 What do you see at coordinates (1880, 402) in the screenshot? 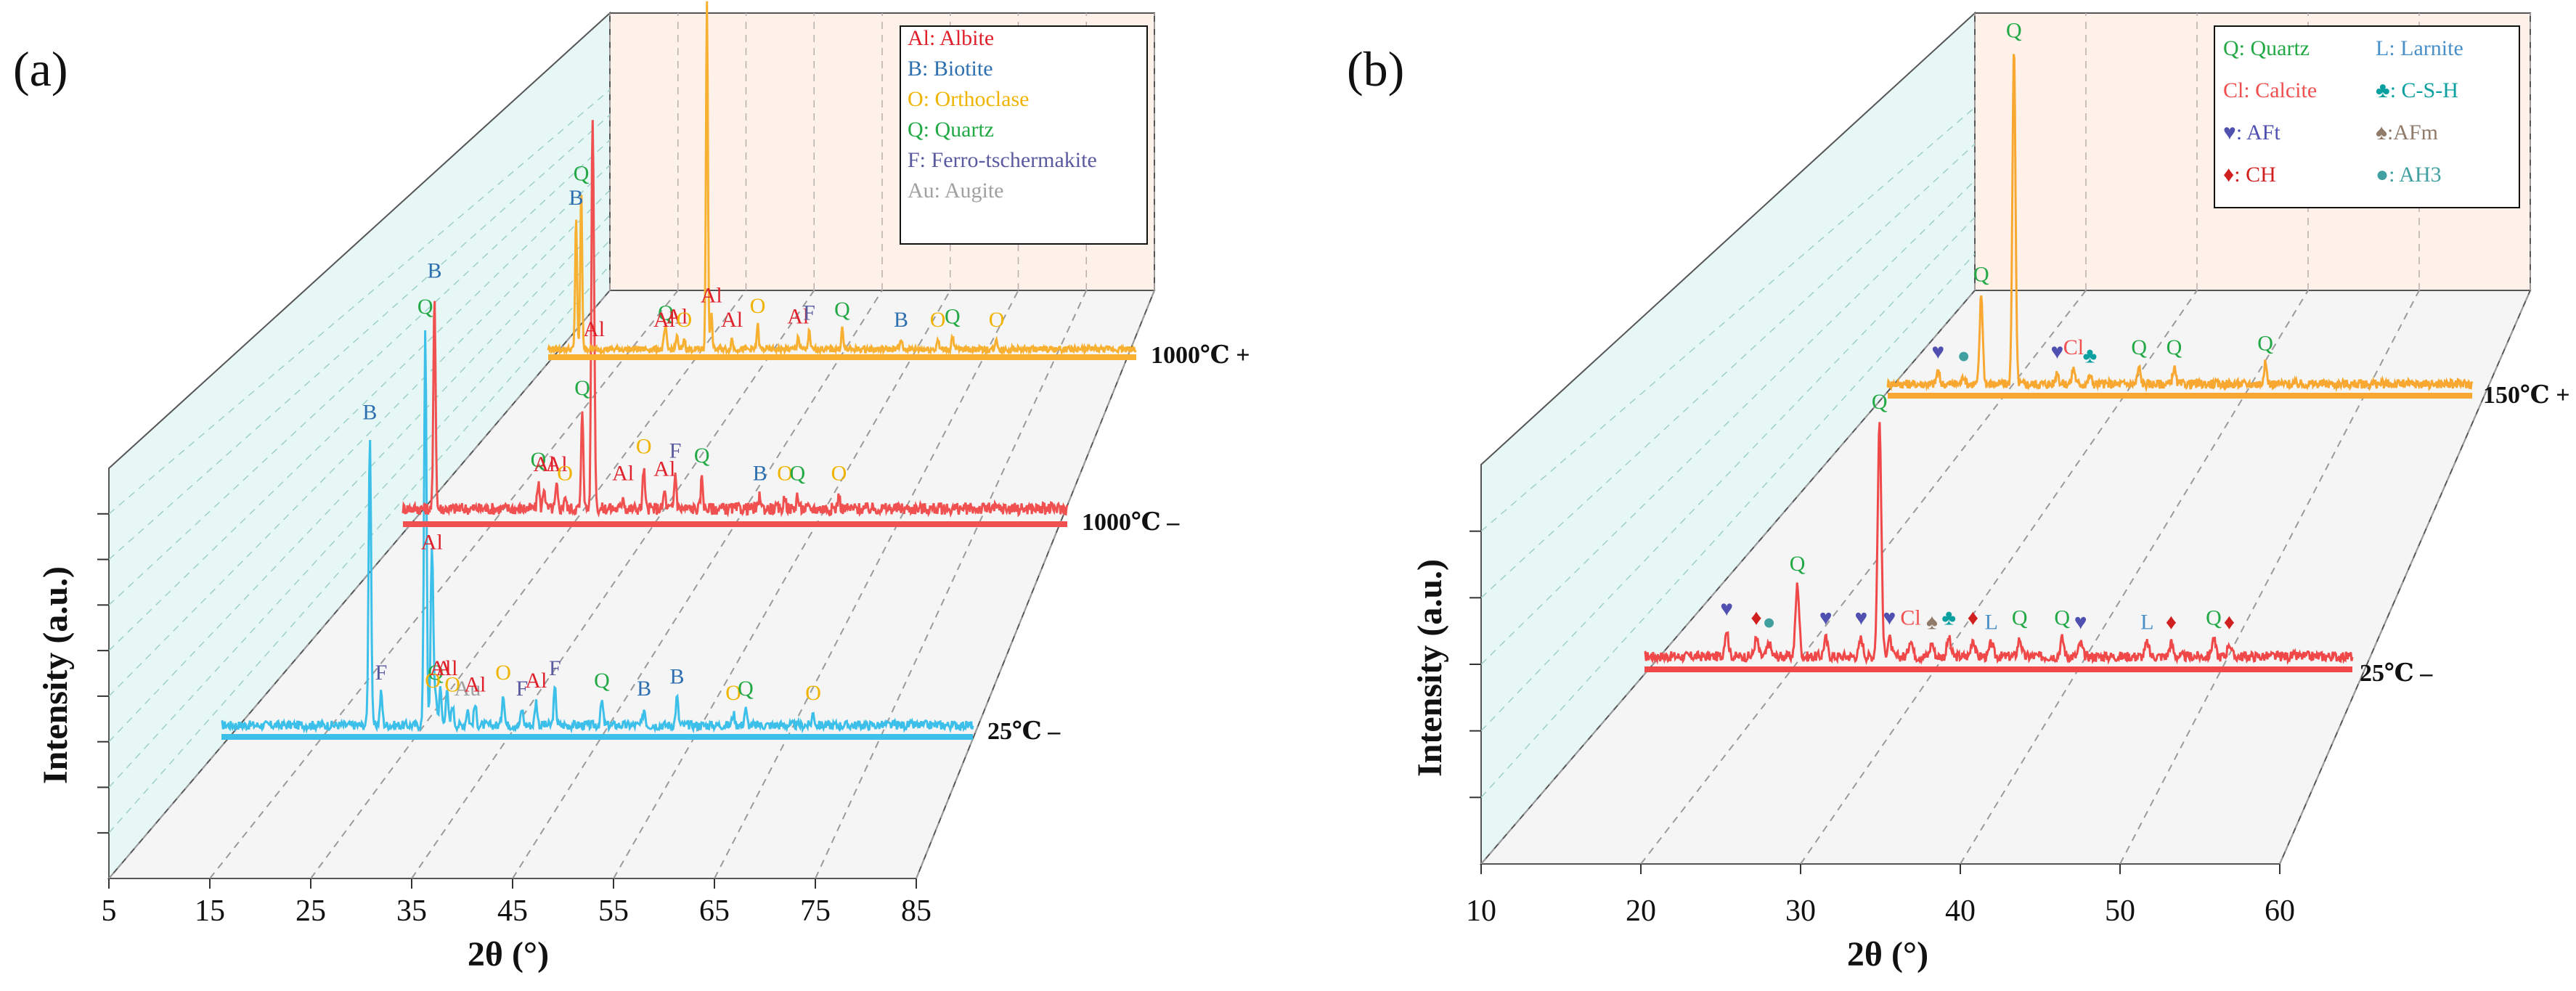
I see `peak-label-0-6: Q` at bounding box center [1880, 402].